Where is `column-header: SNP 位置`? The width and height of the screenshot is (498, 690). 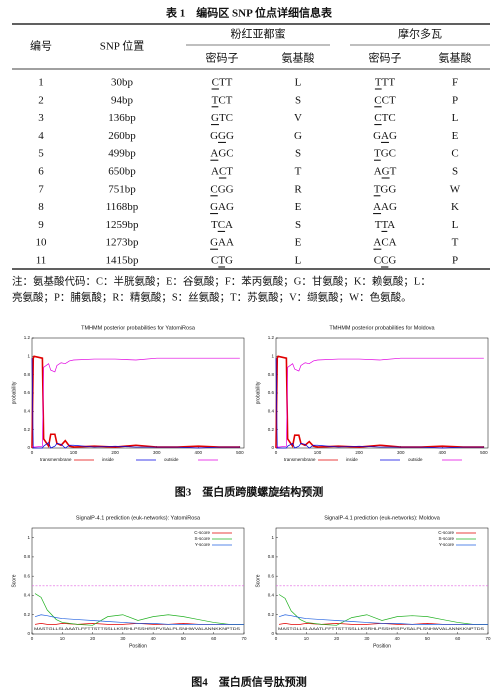 column-header: SNP 位置 is located at coordinates (122, 46).